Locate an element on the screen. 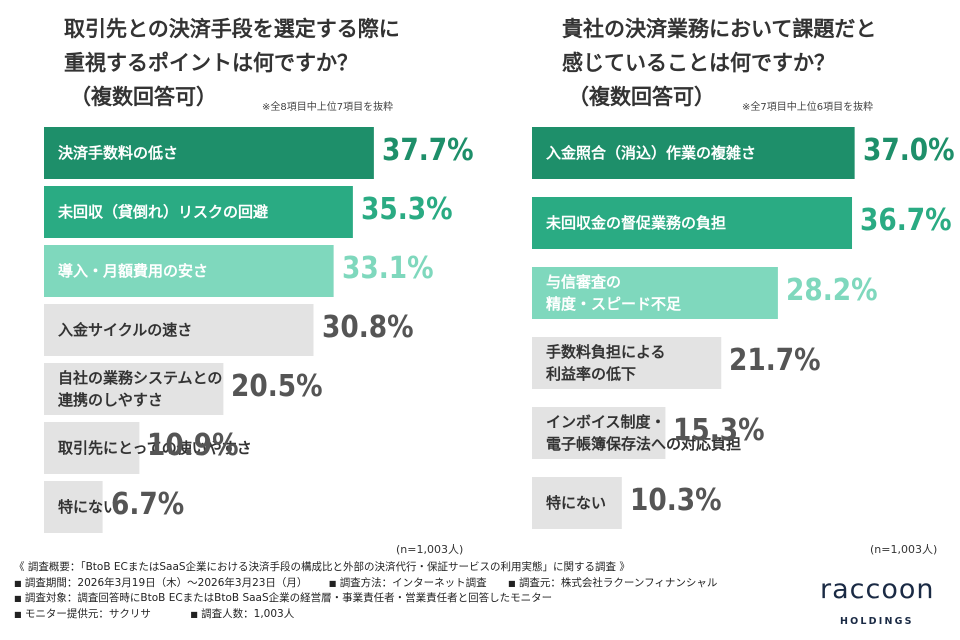 Image resolution: width=960 pixels, height=640 pixels. bar-label-5: インボイス制度・電子帳簿保存法への対応負担 is located at coordinates (643, 433).